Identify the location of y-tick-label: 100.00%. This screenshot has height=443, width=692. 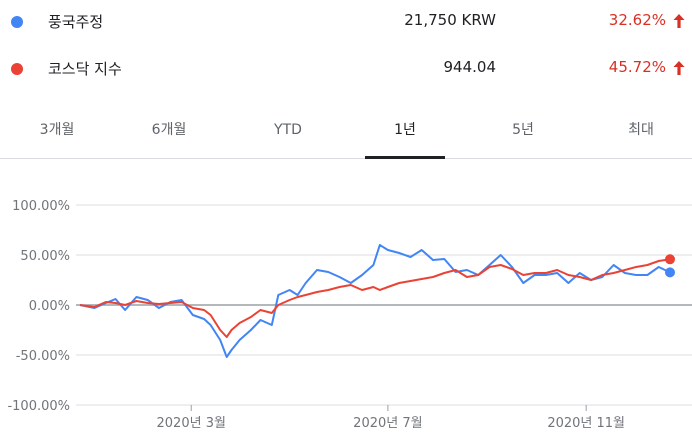
(41, 206).